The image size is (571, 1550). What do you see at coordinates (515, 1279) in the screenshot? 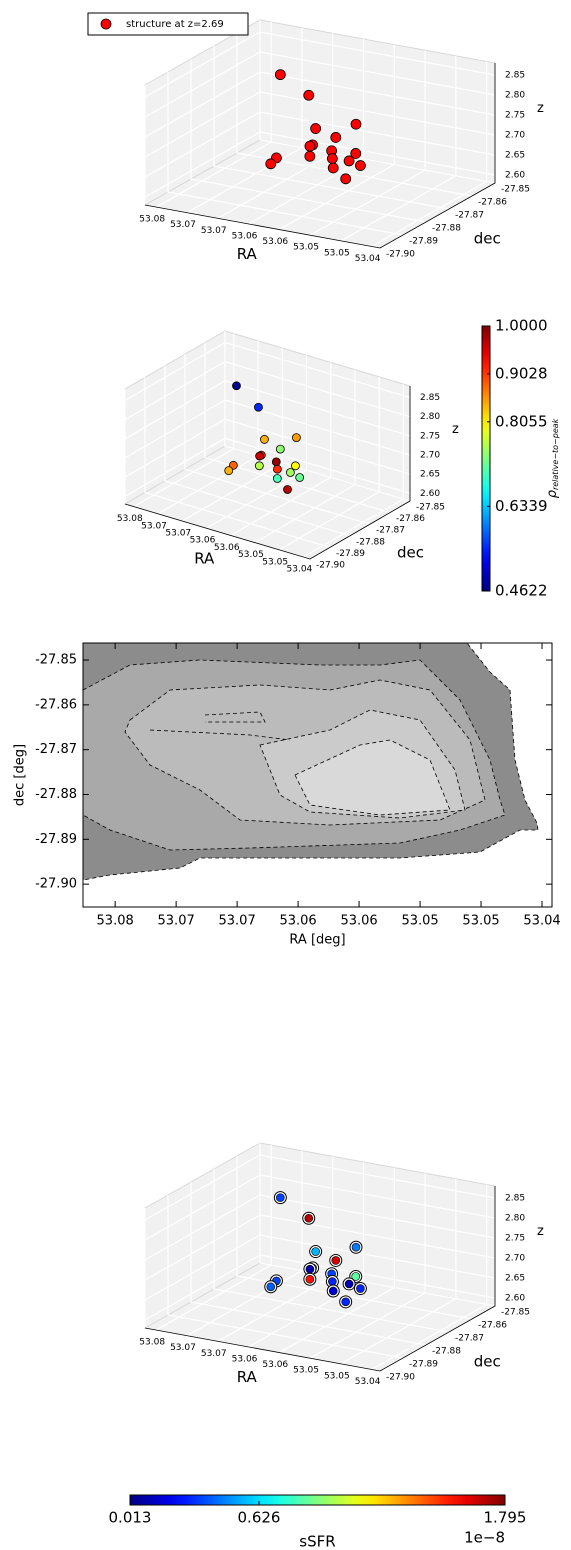
I see `z-tick-label: 2.65` at bounding box center [515, 1279].